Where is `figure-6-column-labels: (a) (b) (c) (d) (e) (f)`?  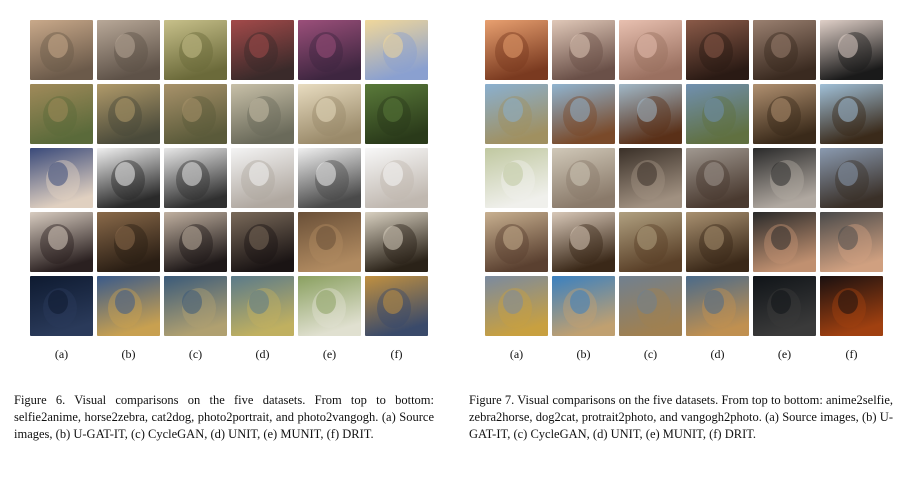 figure-6-column-labels: (a) (b) (c) (d) (e) (f) is located at coordinates (229, 354).